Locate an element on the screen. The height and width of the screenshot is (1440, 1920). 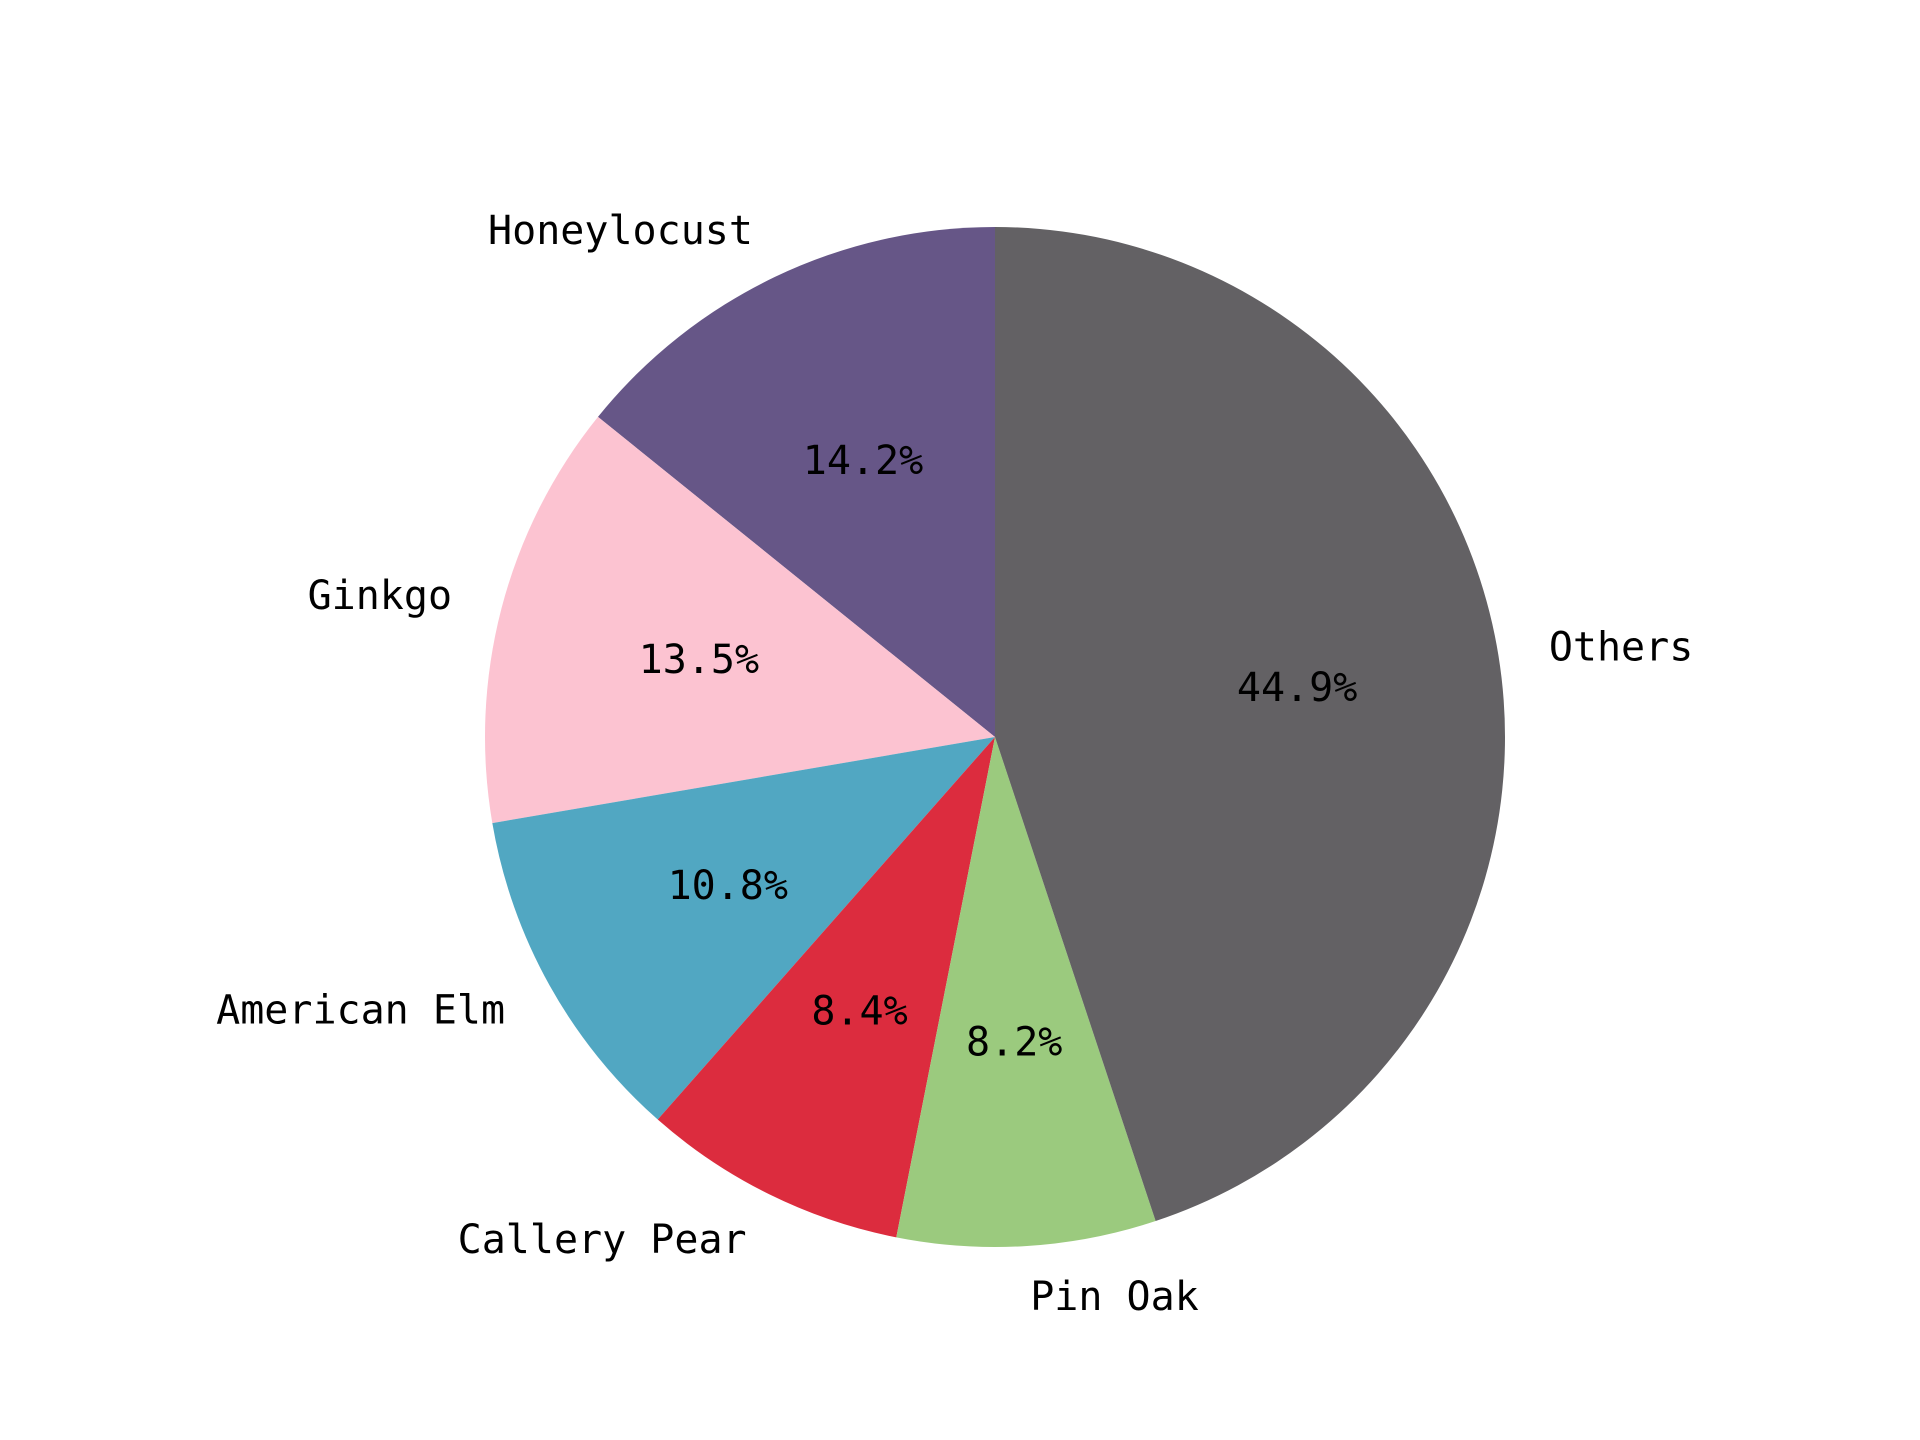
pct-label-ginkgo: 13.5% is located at coordinates (699, 660).